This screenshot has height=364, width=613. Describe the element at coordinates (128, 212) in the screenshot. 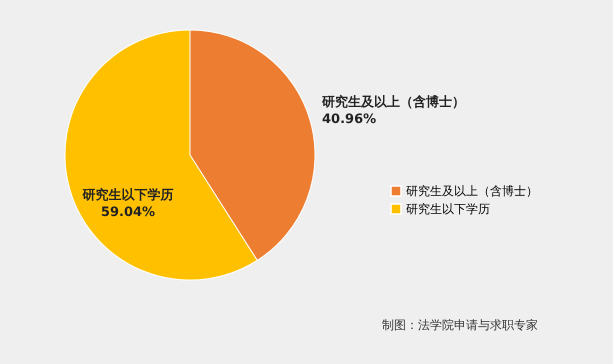

I see `data-label: 59.04%` at that location.